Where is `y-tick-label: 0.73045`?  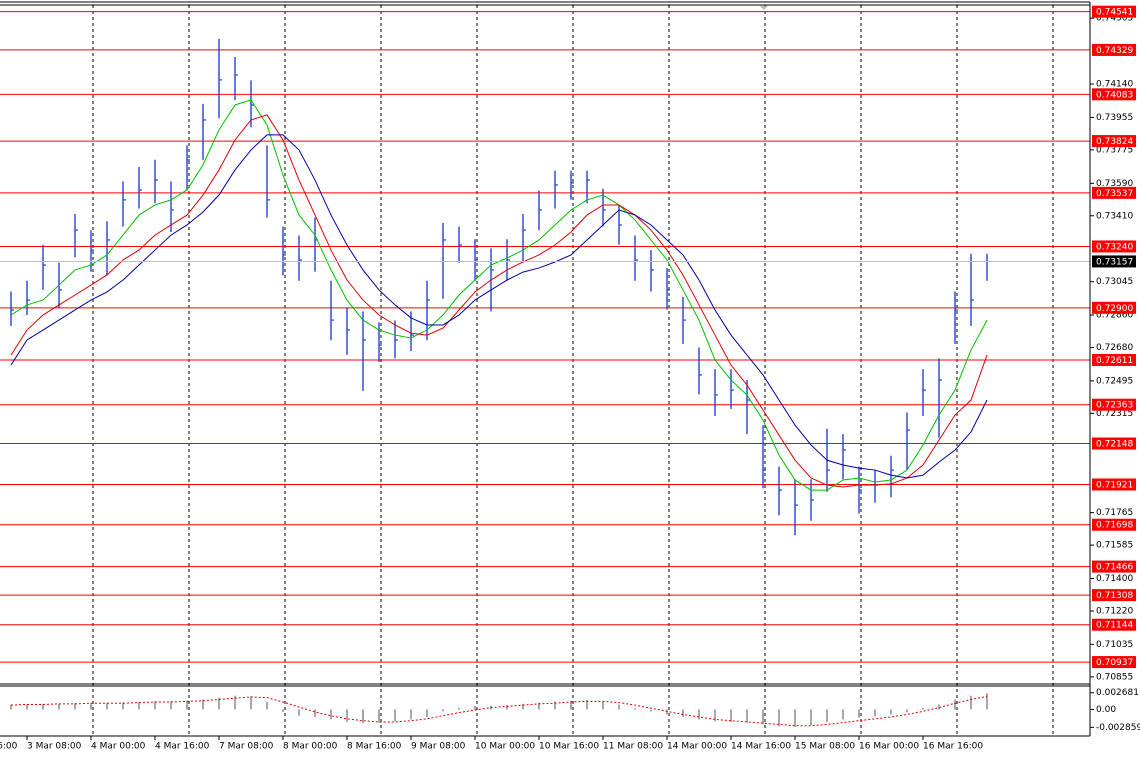
y-tick-label: 0.73045 is located at coordinates (1114, 282).